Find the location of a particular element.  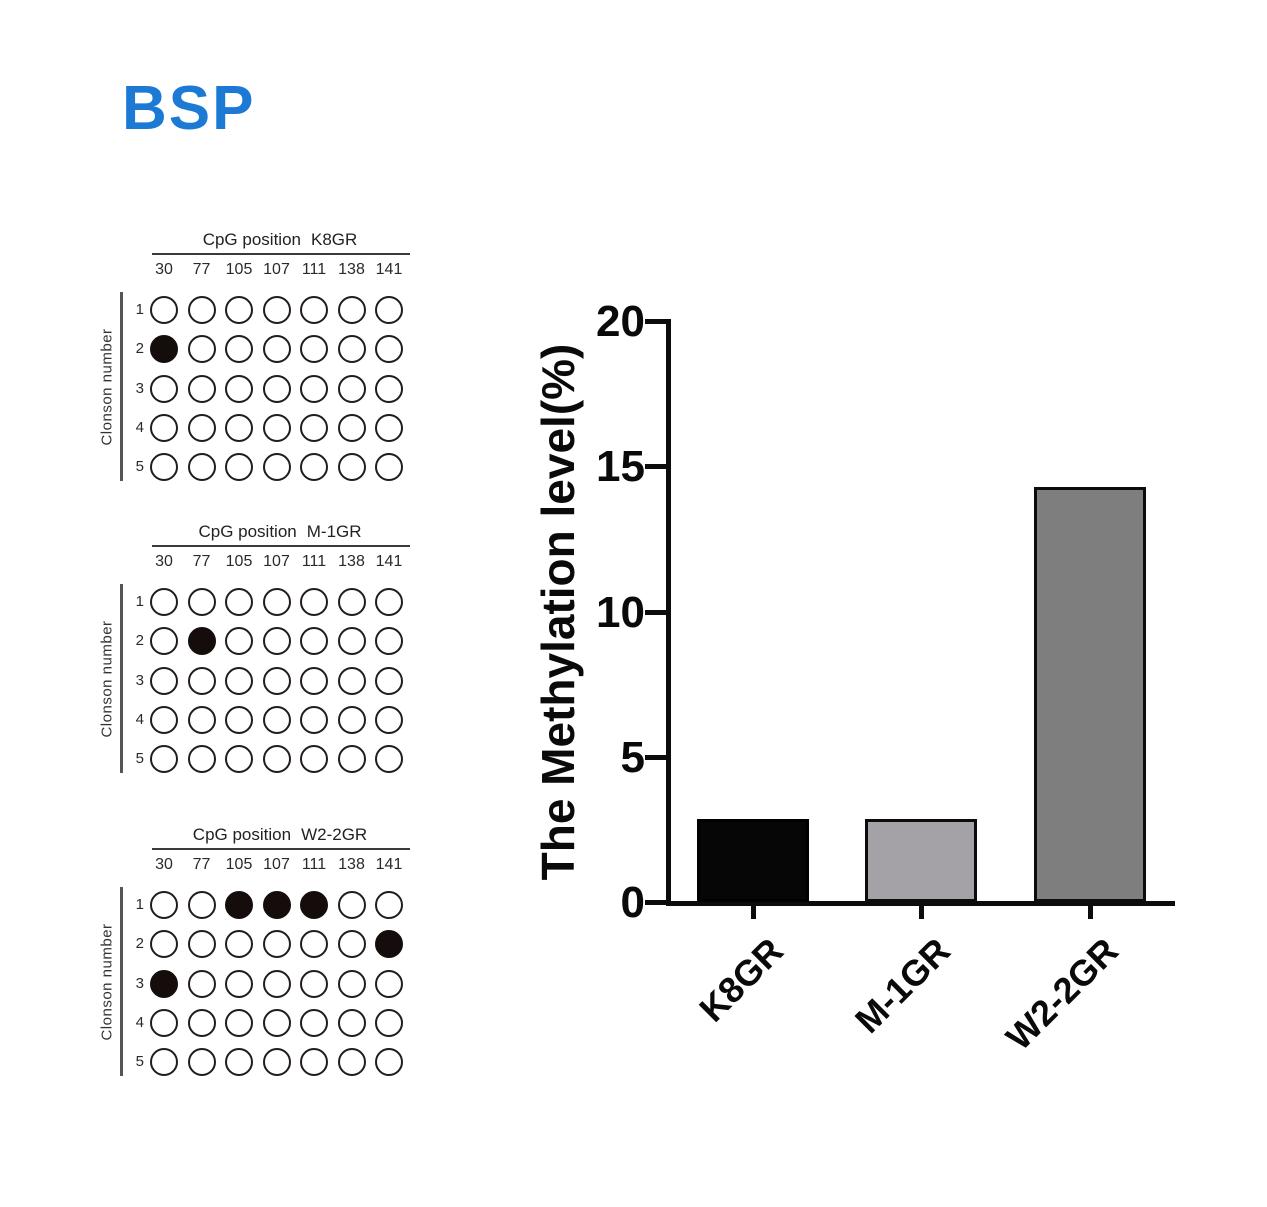

y-tick-label: 15 is located at coordinates (620, 467).